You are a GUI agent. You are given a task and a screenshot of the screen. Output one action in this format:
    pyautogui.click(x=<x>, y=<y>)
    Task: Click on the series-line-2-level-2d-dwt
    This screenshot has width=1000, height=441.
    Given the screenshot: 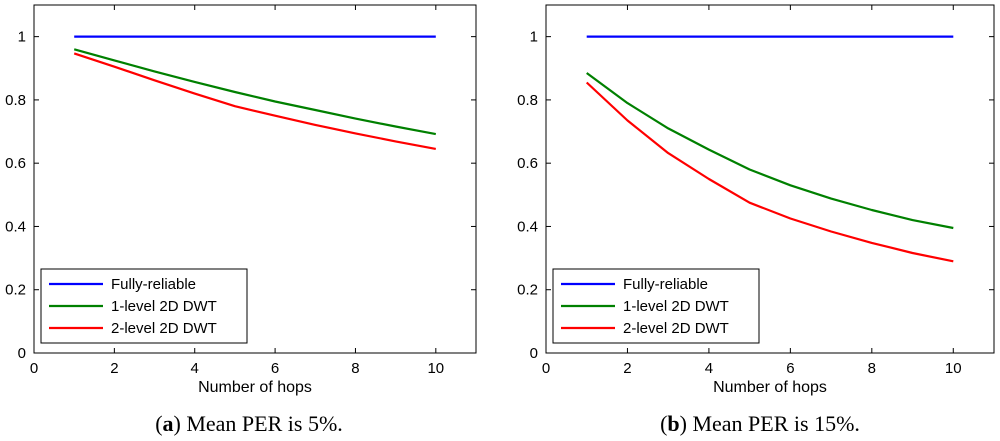 What is the action you would take?
    pyautogui.click(x=255, y=101)
    